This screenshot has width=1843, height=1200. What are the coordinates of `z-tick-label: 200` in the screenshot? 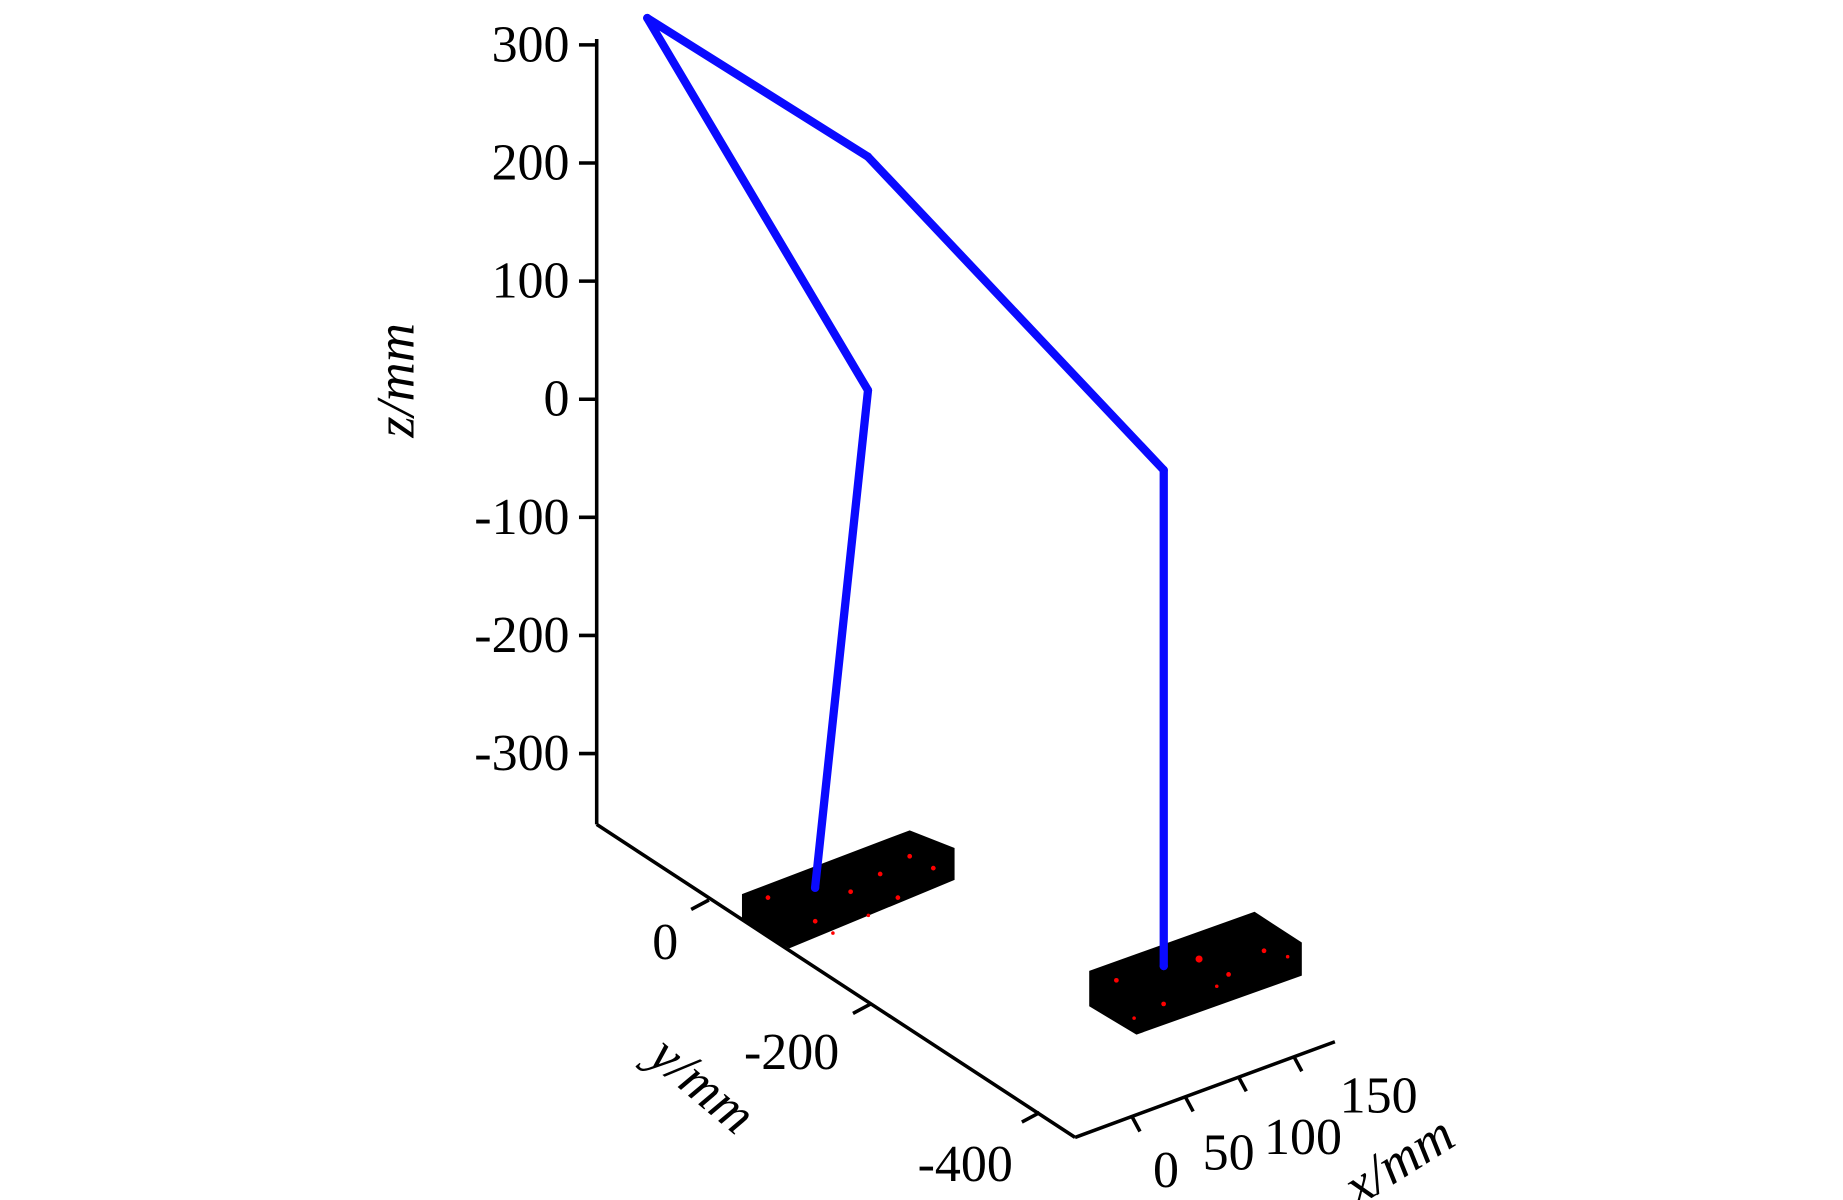 It's located at (531, 163).